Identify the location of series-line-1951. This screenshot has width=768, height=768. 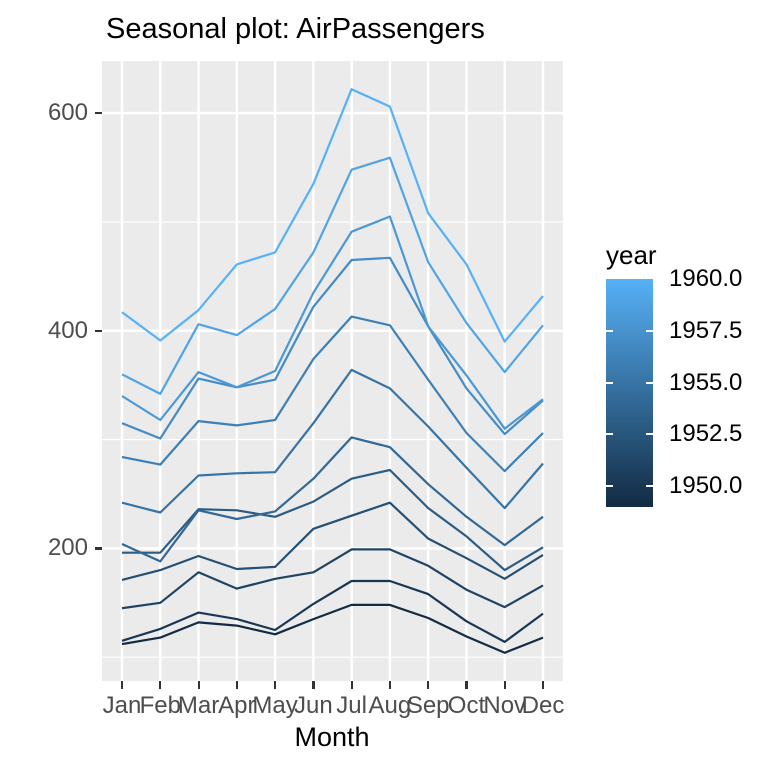
(332, 579).